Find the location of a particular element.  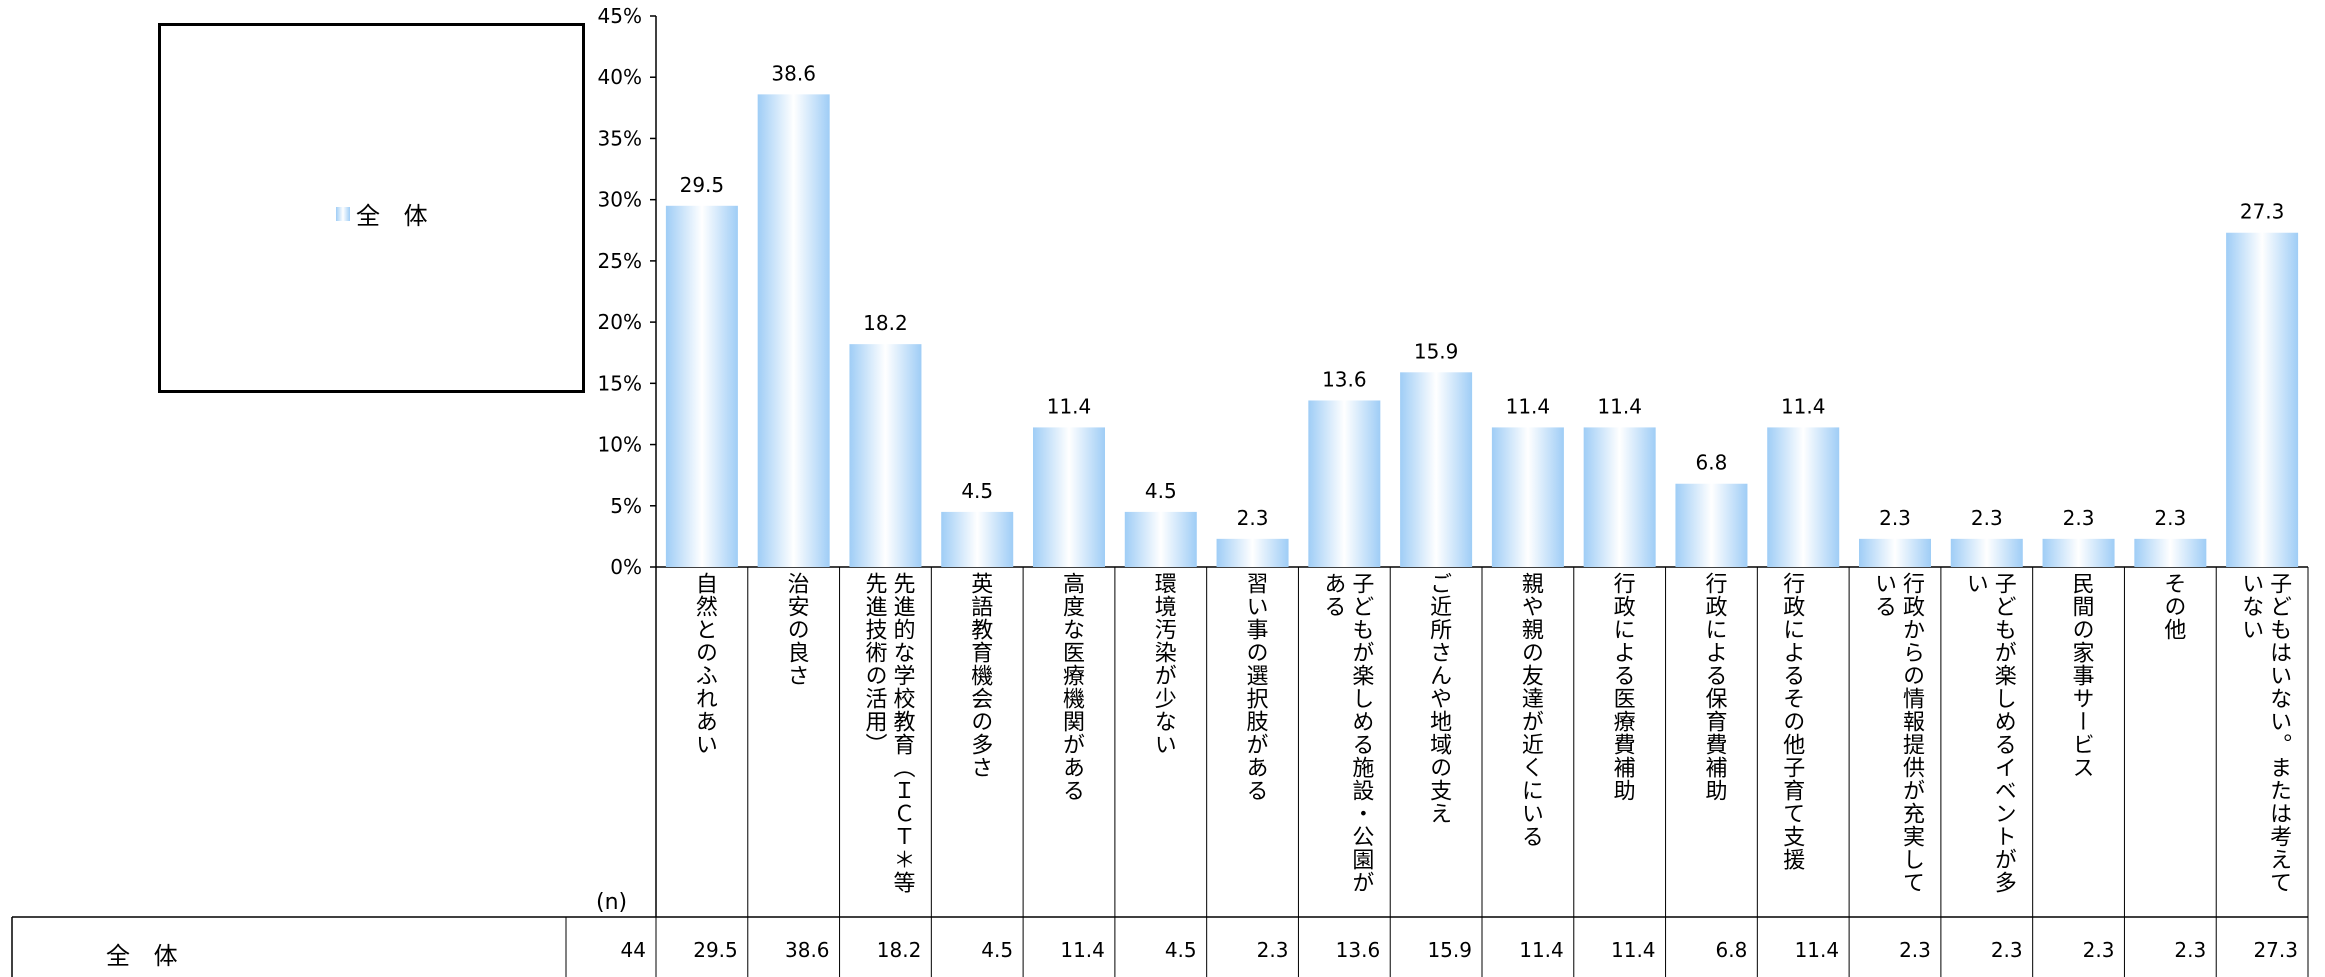

x-tick-label: 行政による保育費補助 is located at coordinates (1714, 687).